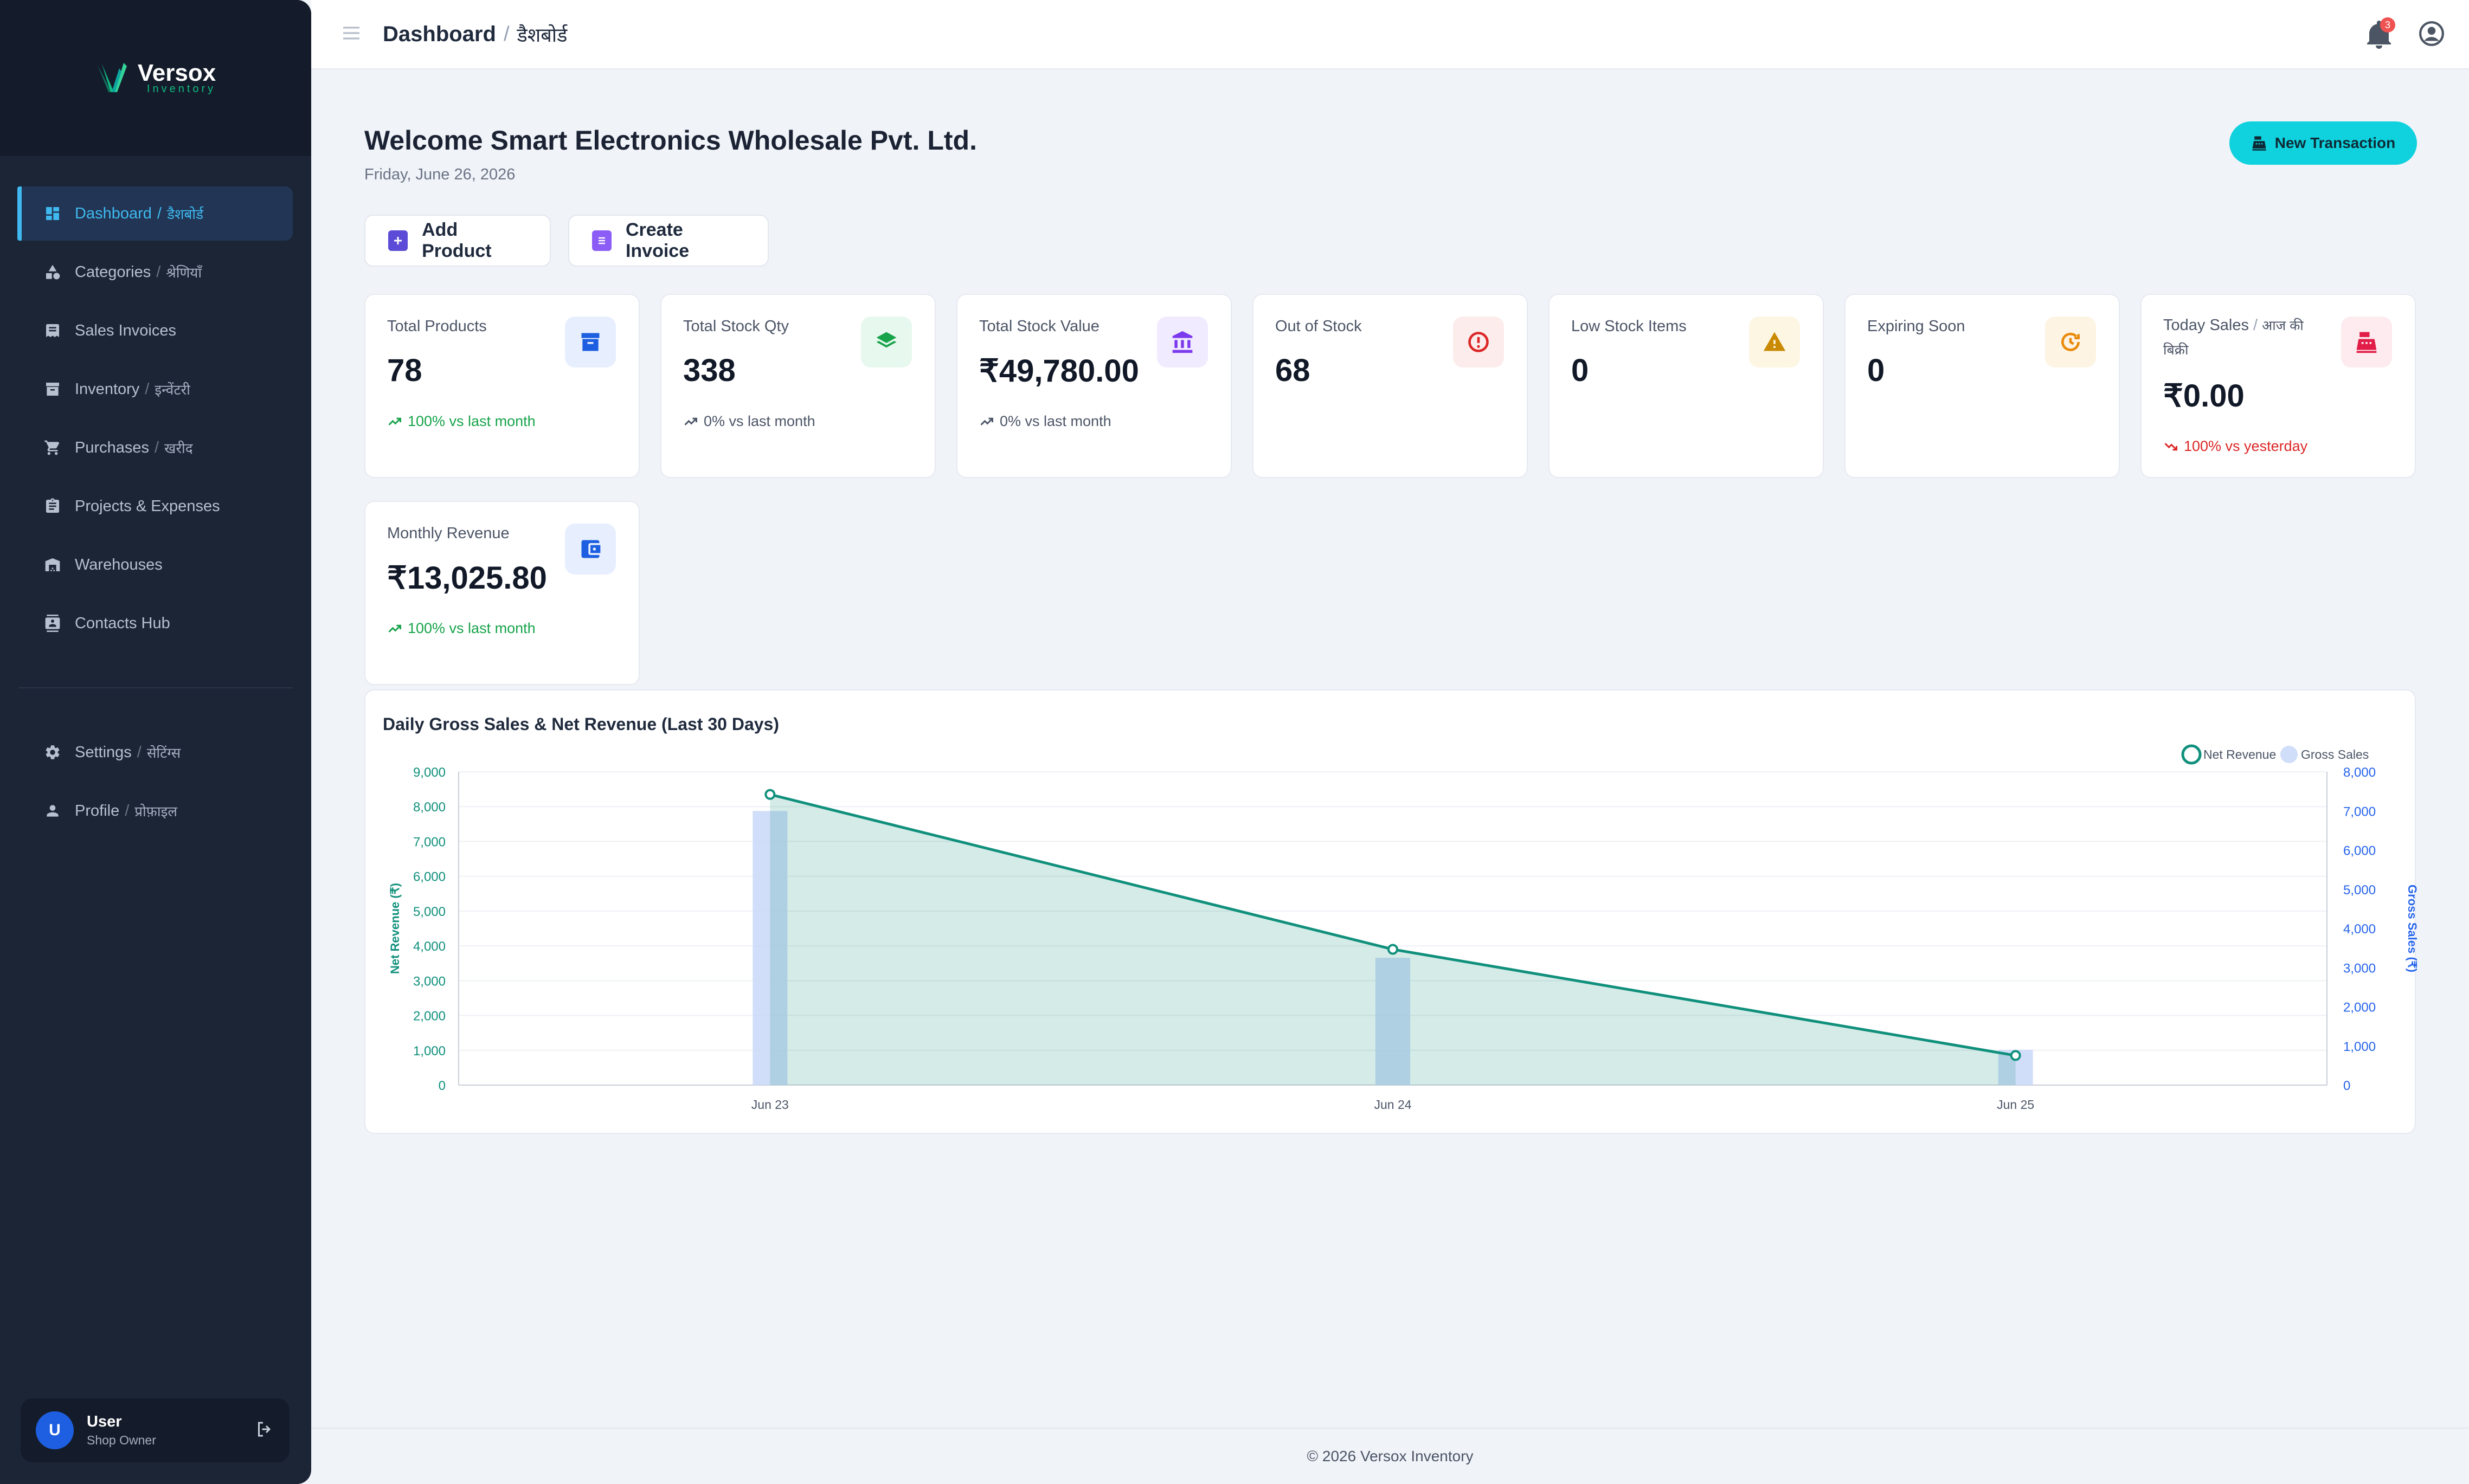 Image resolution: width=2469 pixels, height=1484 pixels. I want to click on stat-value: ₹49,780.00, so click(1059, 371).